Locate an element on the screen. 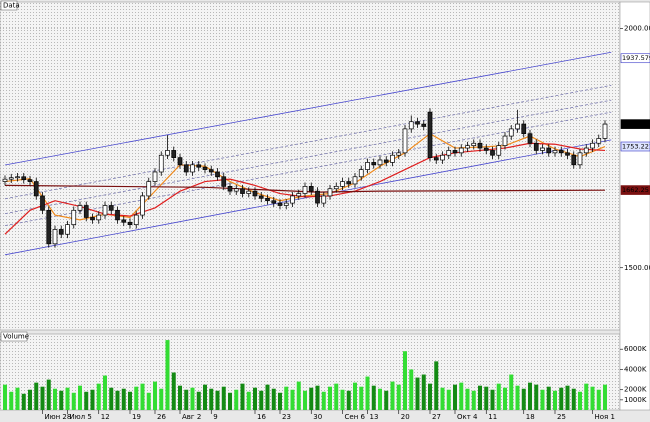  x-tick-label: 30 is located at coordinates (317, 417).